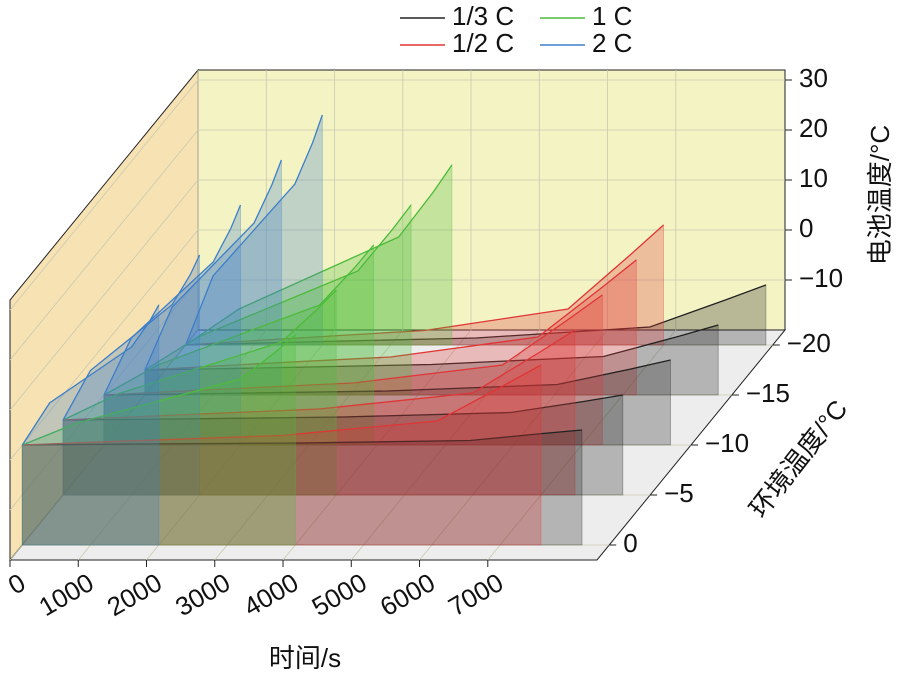 This screenshot has width=907, height=681. I want to click on legend-label: 1/3 C, so click(483, 16).